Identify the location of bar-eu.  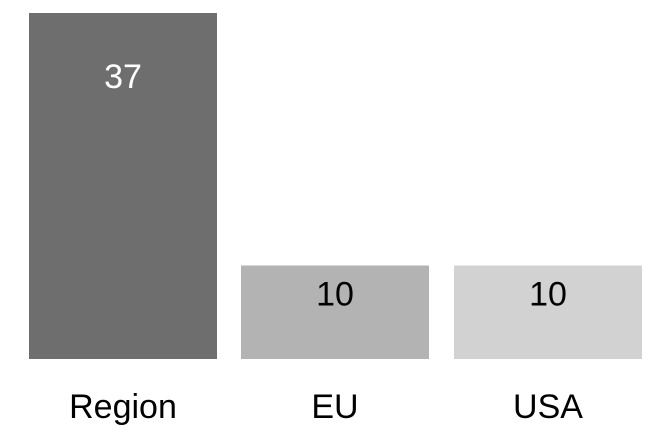
(335, 312).